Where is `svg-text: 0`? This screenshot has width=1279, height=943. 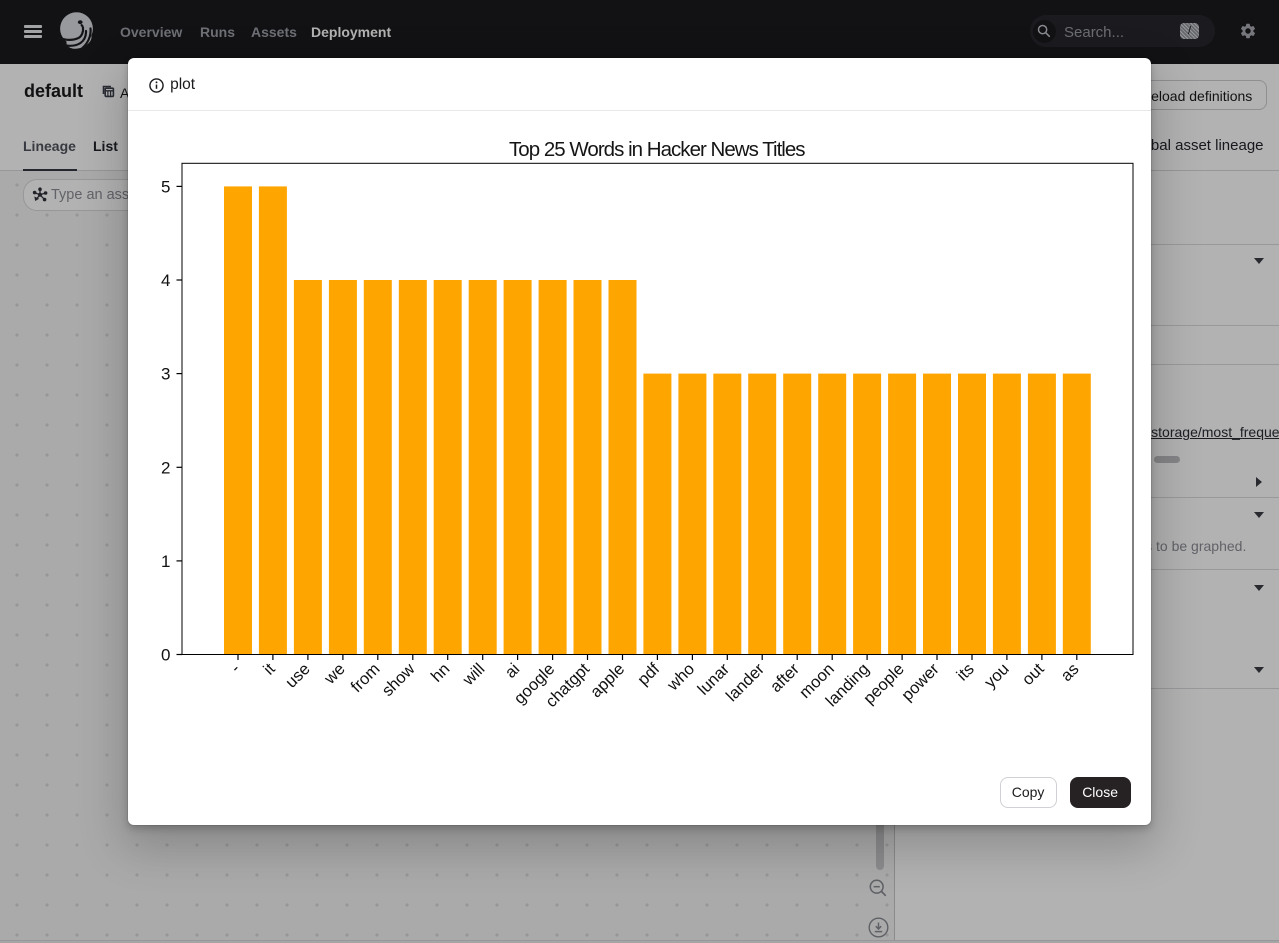
svg-text: 0 is located at coordinates (165, 655).